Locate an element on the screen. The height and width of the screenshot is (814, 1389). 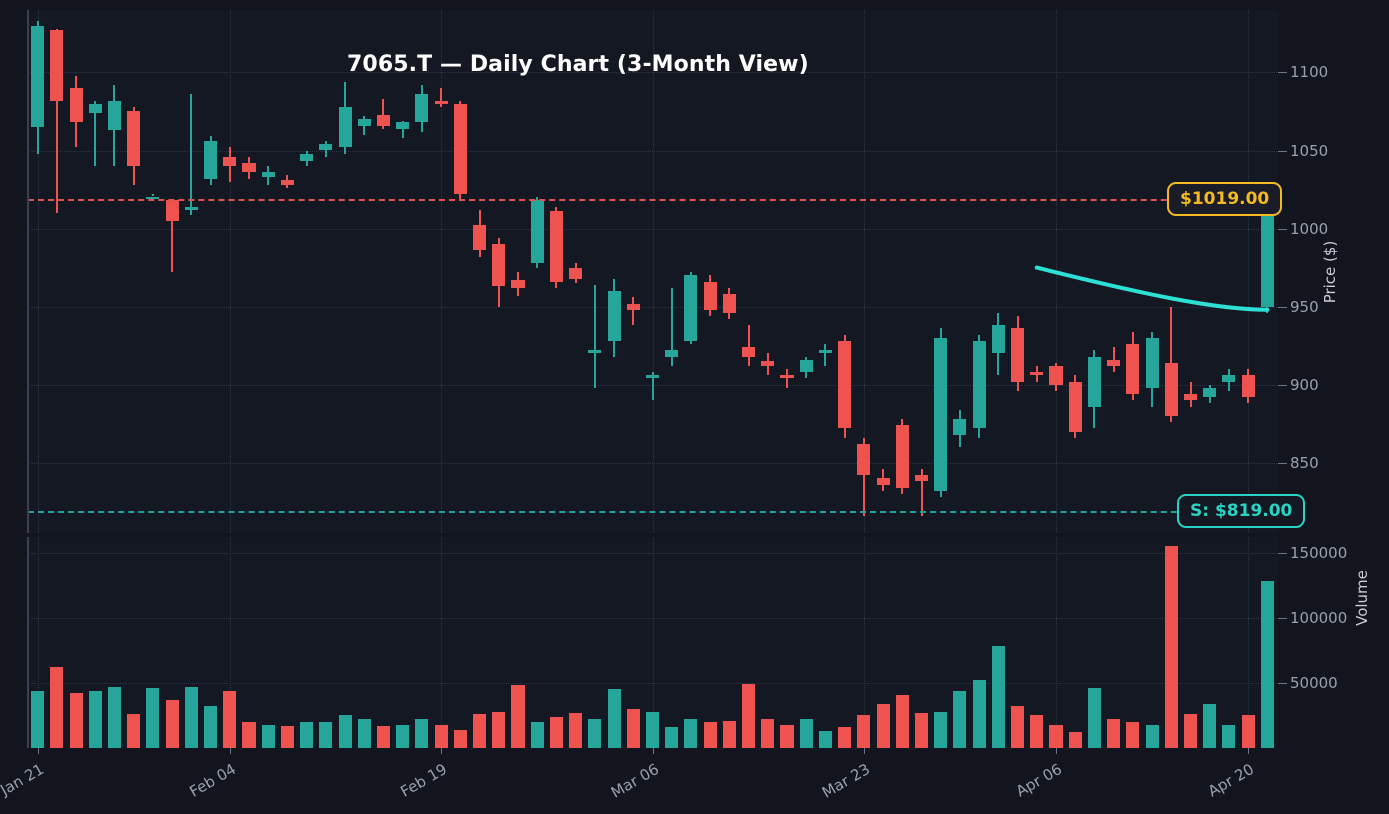
volume-tick-label: 50000 is located at coordinates (1314, 682).